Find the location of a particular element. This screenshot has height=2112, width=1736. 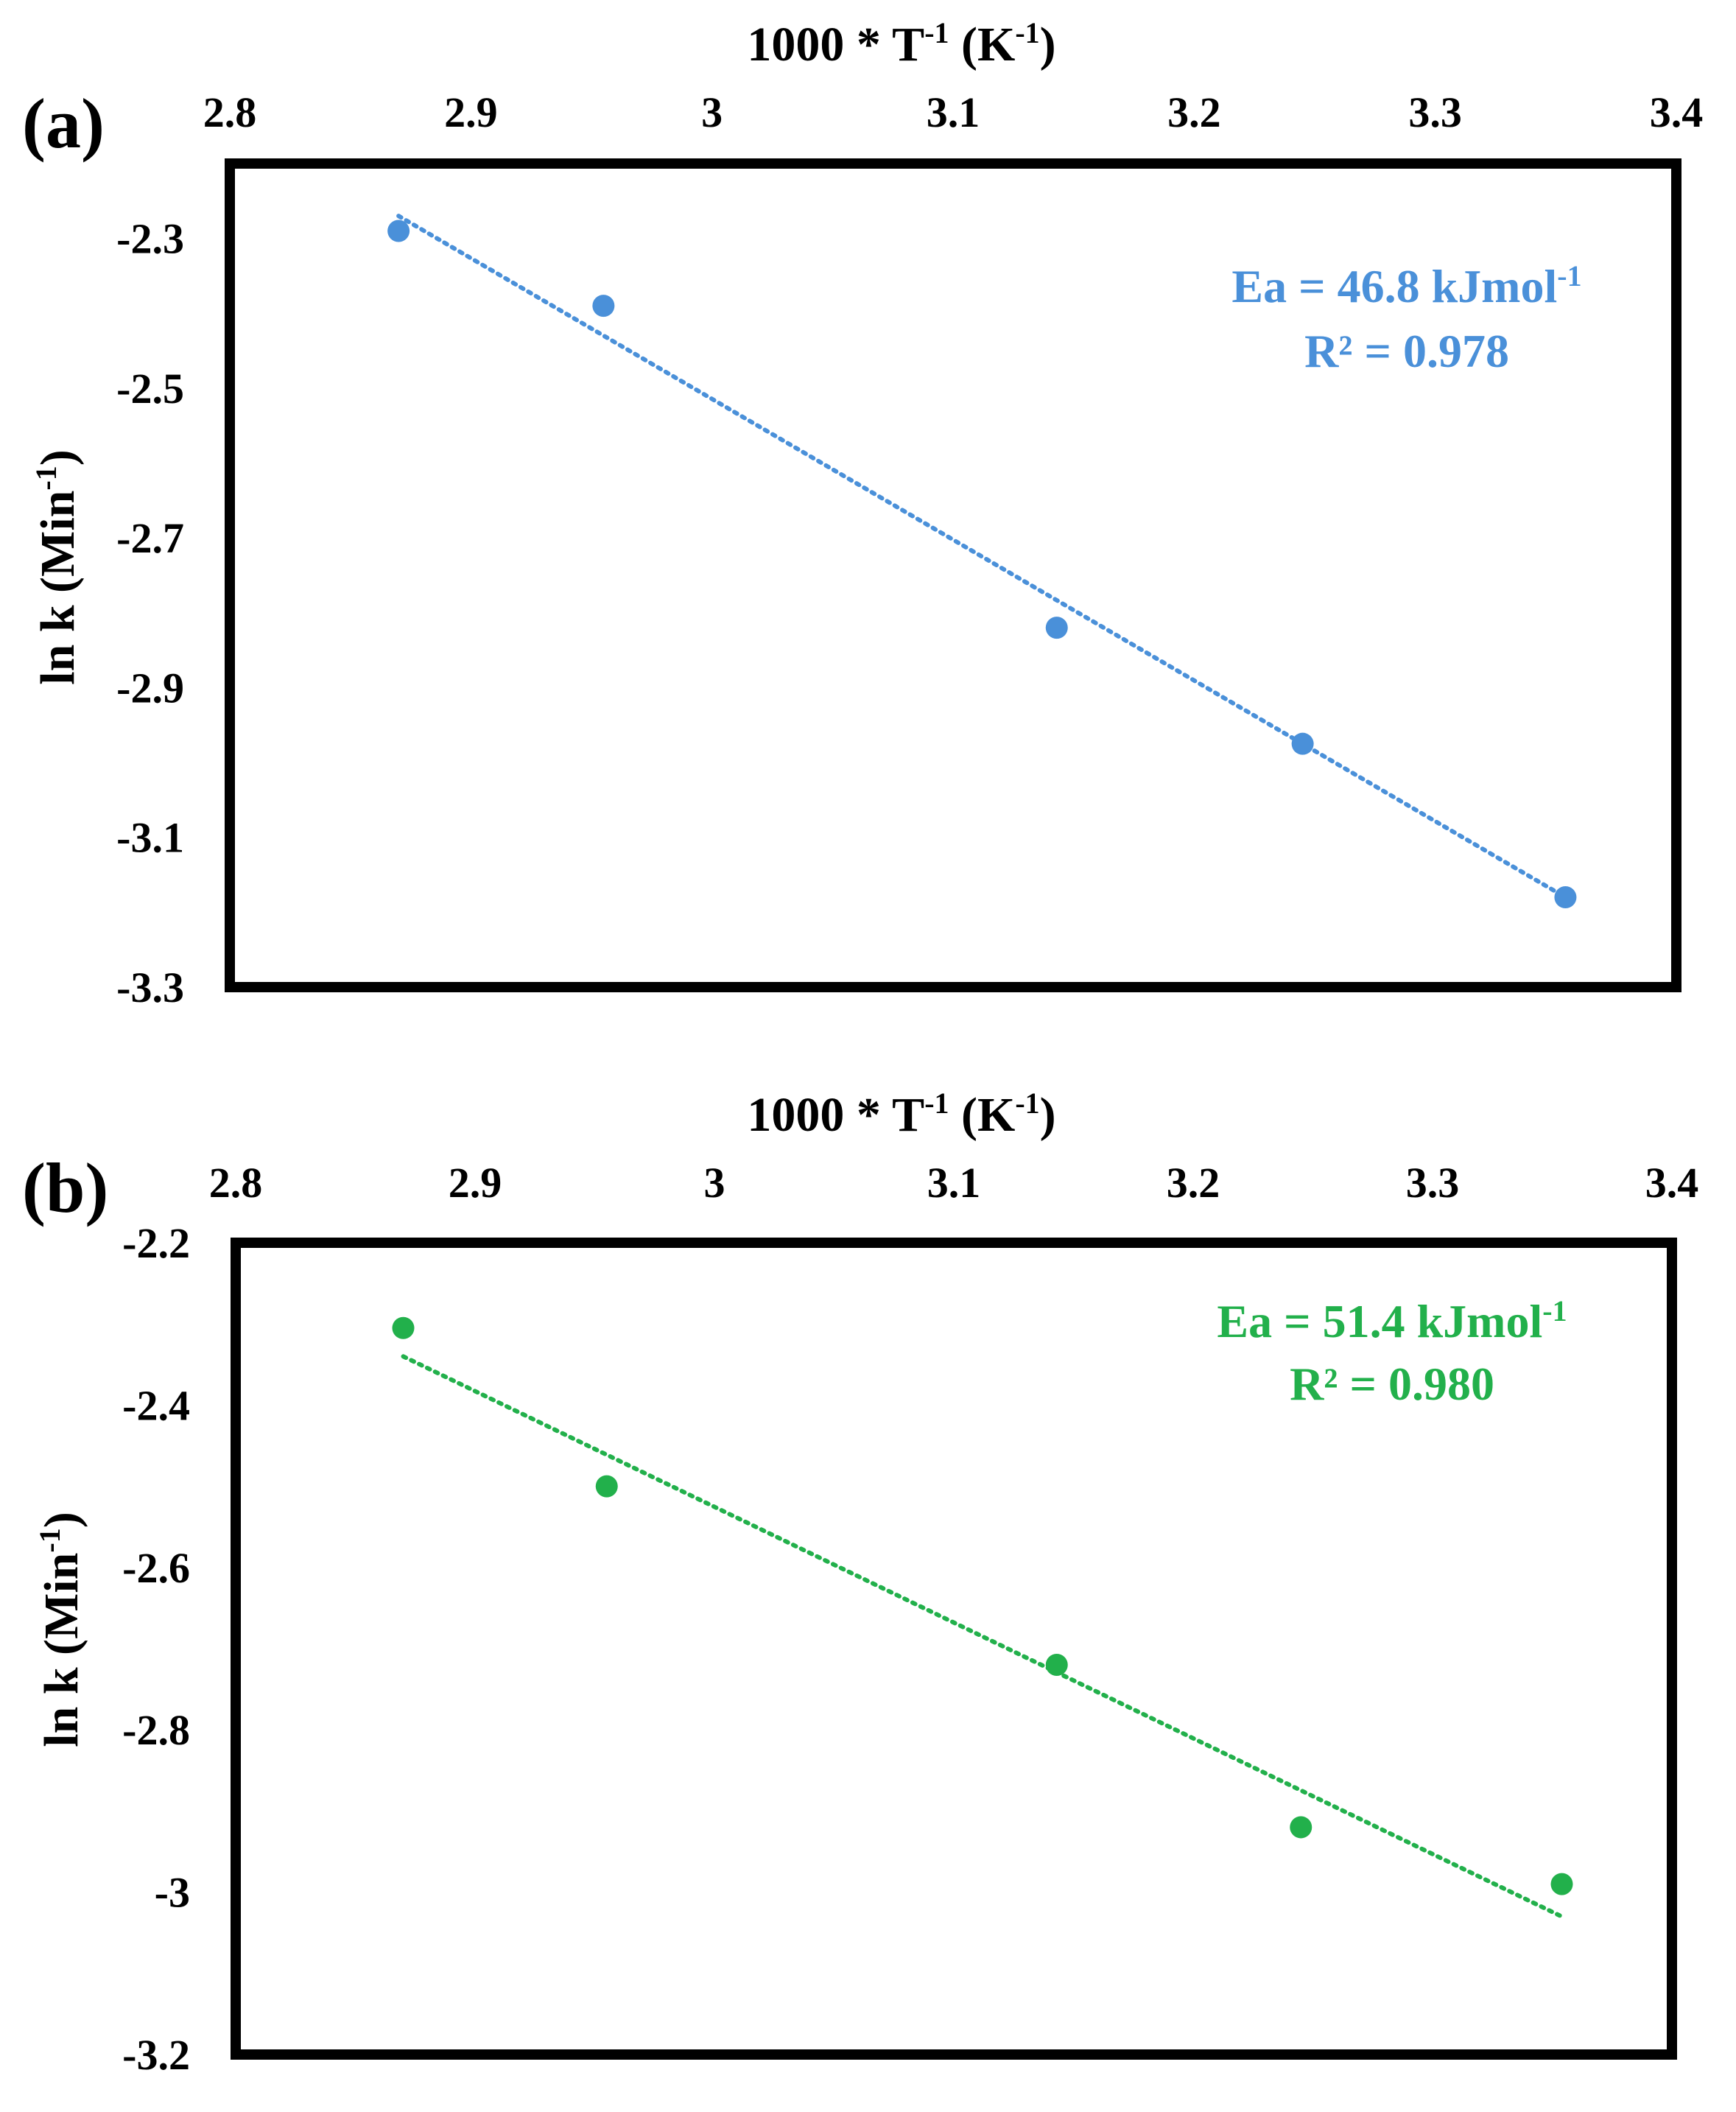

panel-a-x-tick-label: 2.9 is located at coordinates (471, 112).